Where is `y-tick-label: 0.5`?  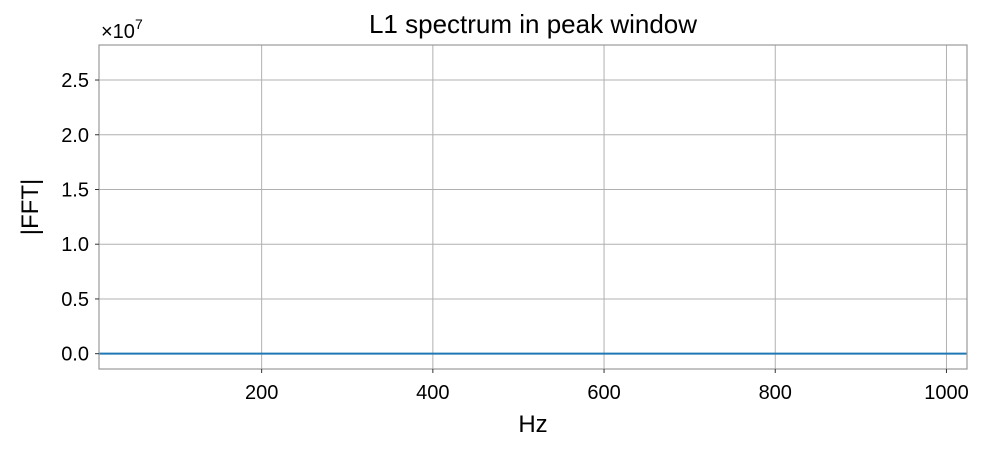
y-tick-label: 0.5 is located at coordinates (75, 300).